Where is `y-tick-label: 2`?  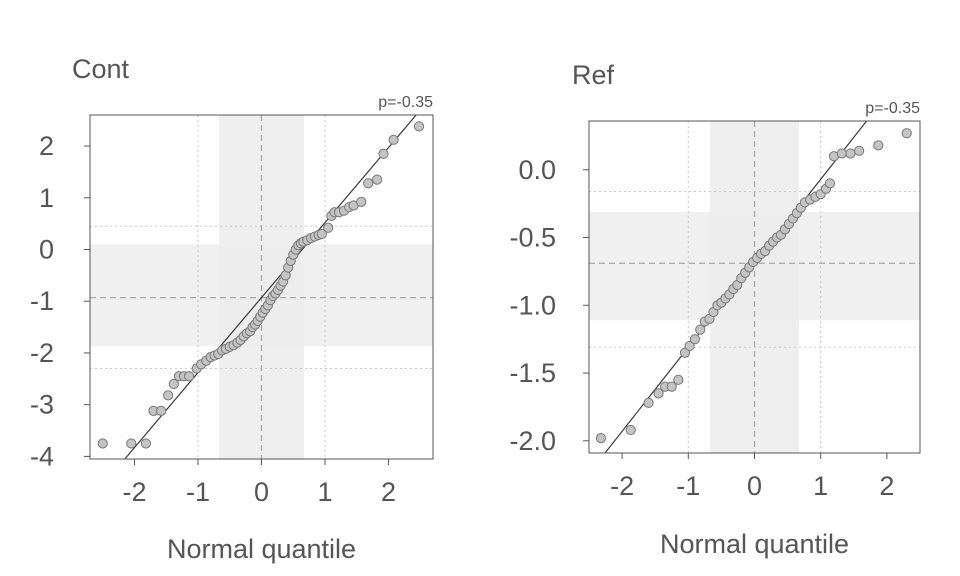 y-tick-label: 2 is located at coordinates (46, 146).